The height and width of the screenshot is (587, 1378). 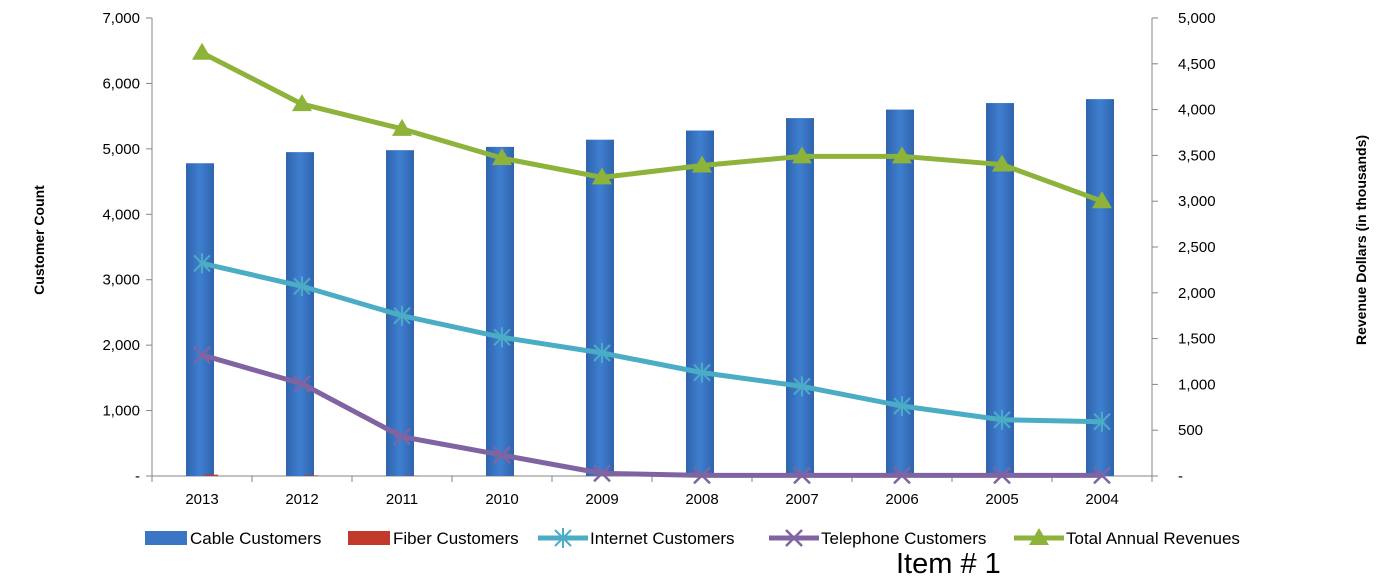 I want to click on right-tick-label: 3,500, so click(x=1197, y=155).